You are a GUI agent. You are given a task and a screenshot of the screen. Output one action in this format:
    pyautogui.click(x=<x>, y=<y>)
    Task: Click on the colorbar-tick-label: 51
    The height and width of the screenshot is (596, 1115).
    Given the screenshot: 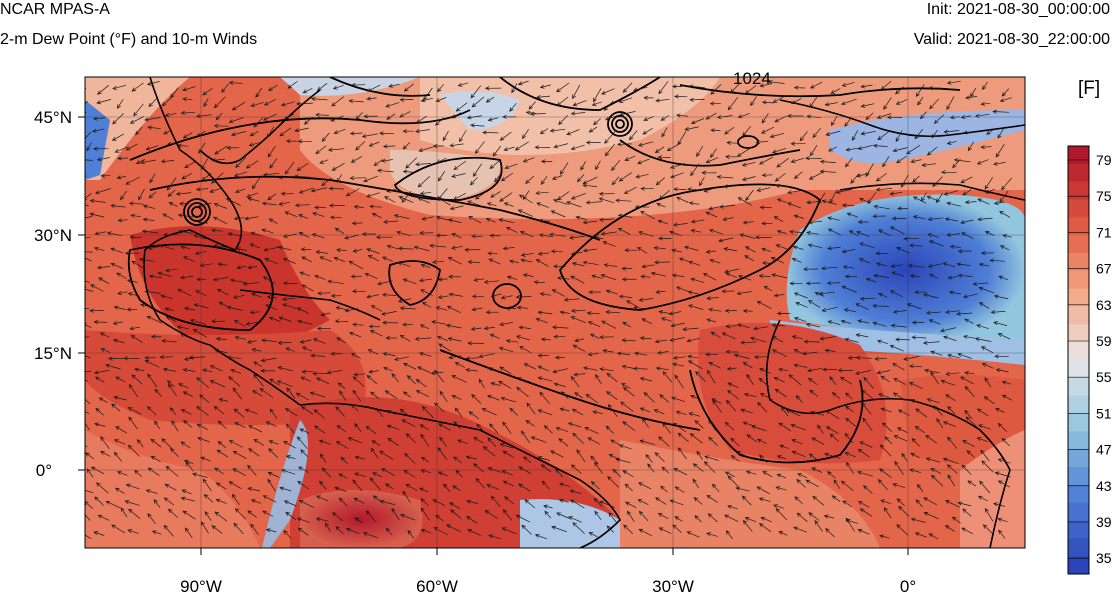 What is the action you would take?
    pyautogui.click(x=1104, y=413)
    